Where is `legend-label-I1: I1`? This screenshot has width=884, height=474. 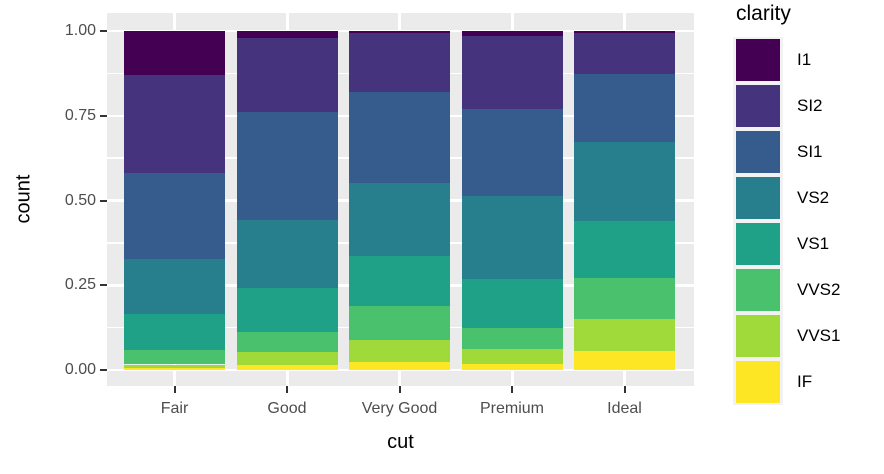
legend-label-I1: I1 is located at coordinates (804, 59).